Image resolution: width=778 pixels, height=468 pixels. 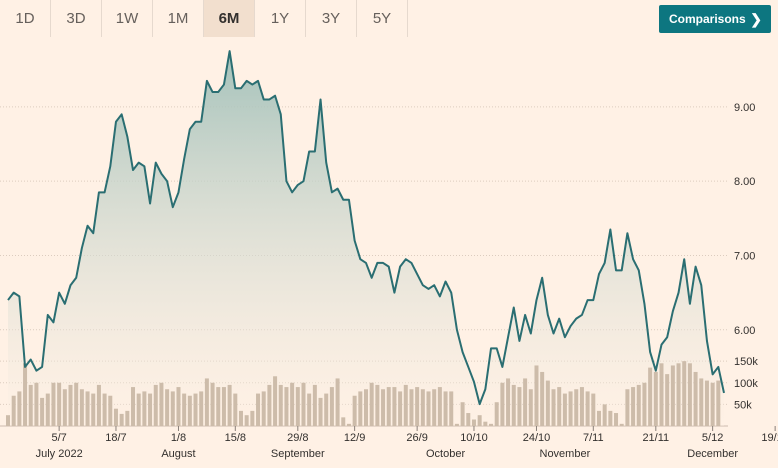 I want to click on range-tabs: 1D 3D 1W 1M 6M 1Y 3Y 5Y, so click(x=204, y=19).